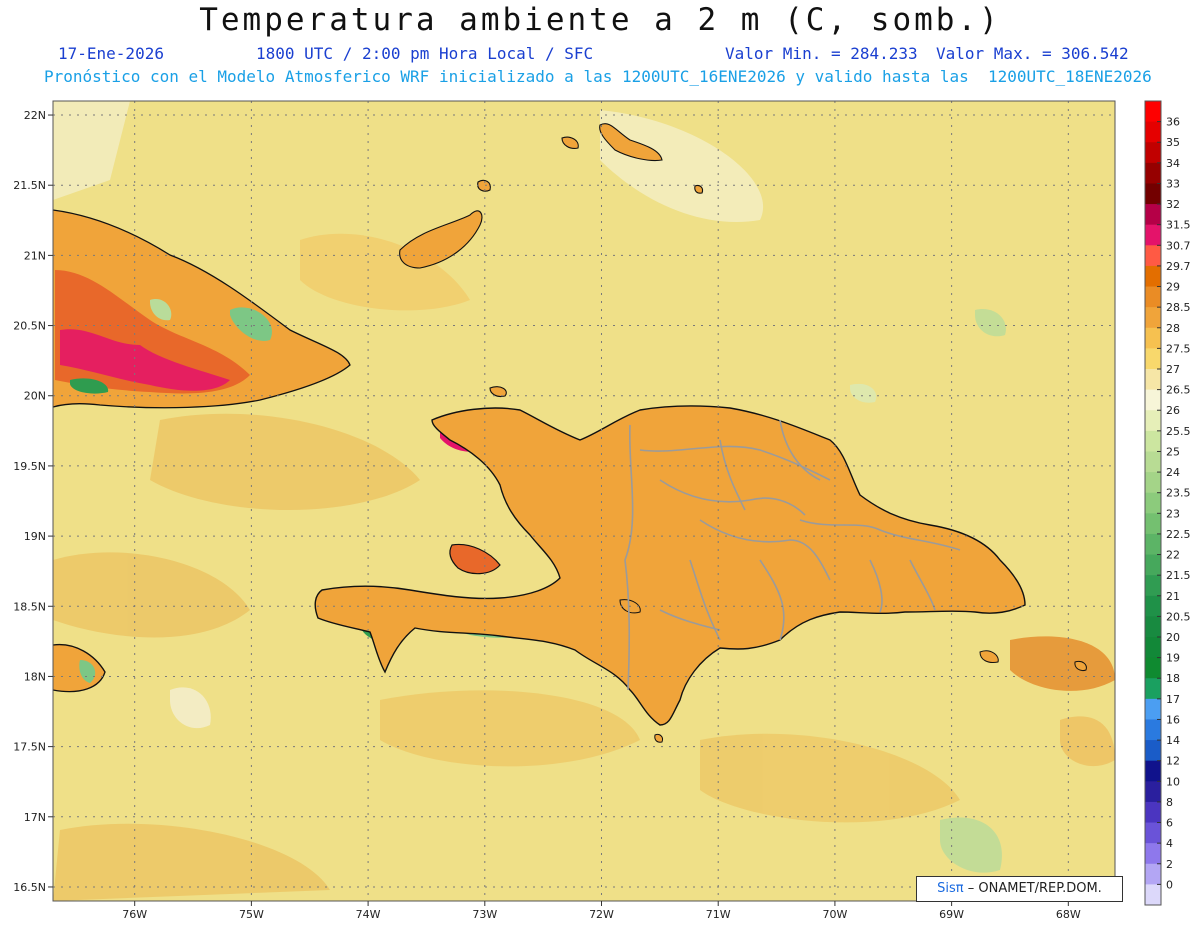  Describe the element at coordinates (368, 914) in the screenshot. I see `lon-tick-label: 74W` at that location.